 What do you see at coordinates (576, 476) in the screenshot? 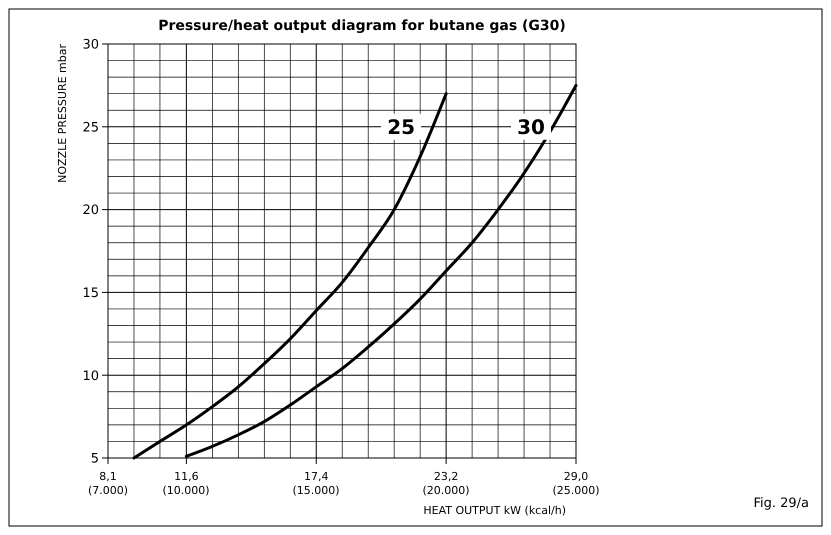
I see `x-tick-label: 29,0` at bounding box center [576, 476].